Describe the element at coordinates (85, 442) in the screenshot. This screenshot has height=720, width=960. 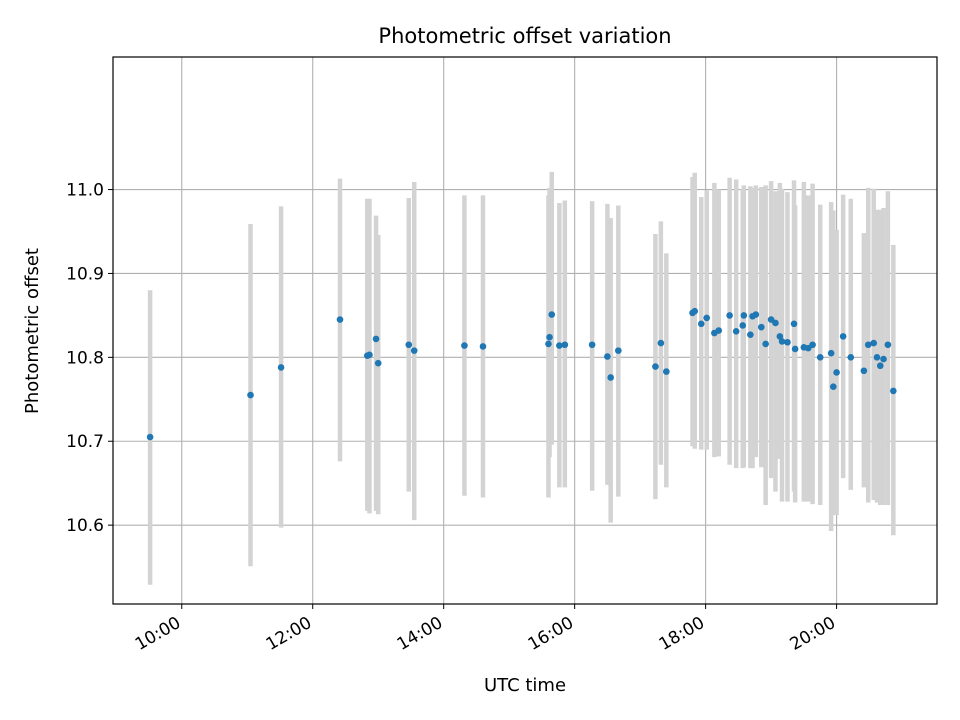
I see `y-tick-label: 10.7` at that location.